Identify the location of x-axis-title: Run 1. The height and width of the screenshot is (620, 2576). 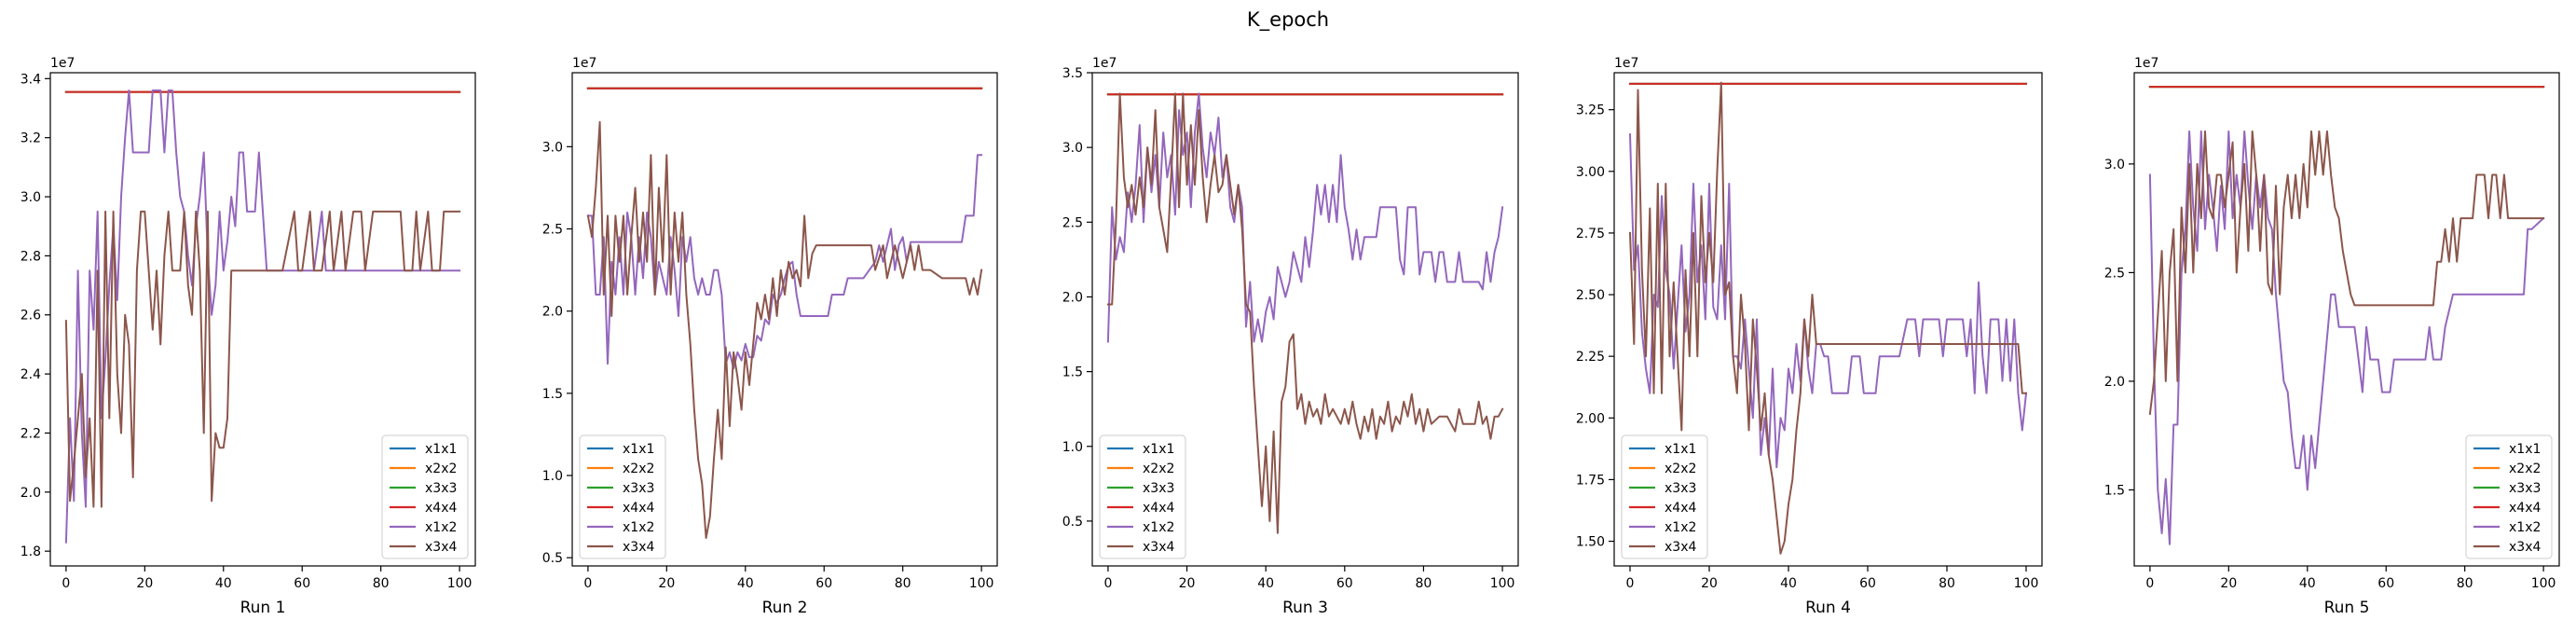
(263, 608).